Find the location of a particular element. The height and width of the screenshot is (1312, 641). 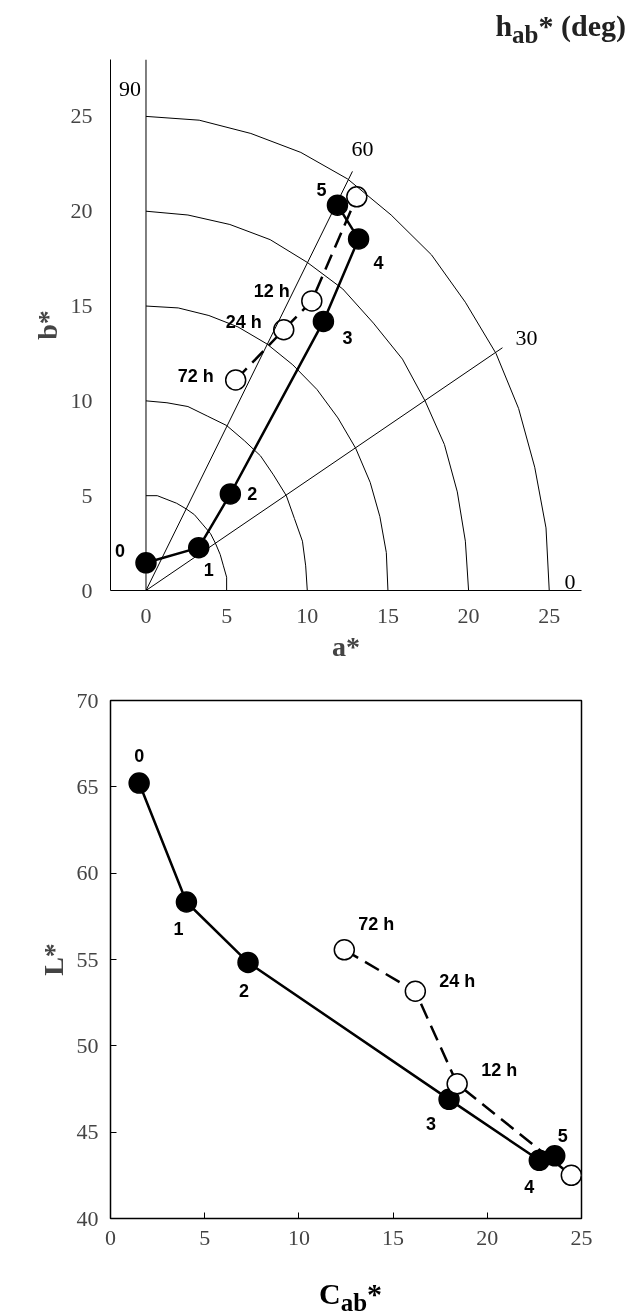

y-axis-title: b* is located at coordinates (47, 325).